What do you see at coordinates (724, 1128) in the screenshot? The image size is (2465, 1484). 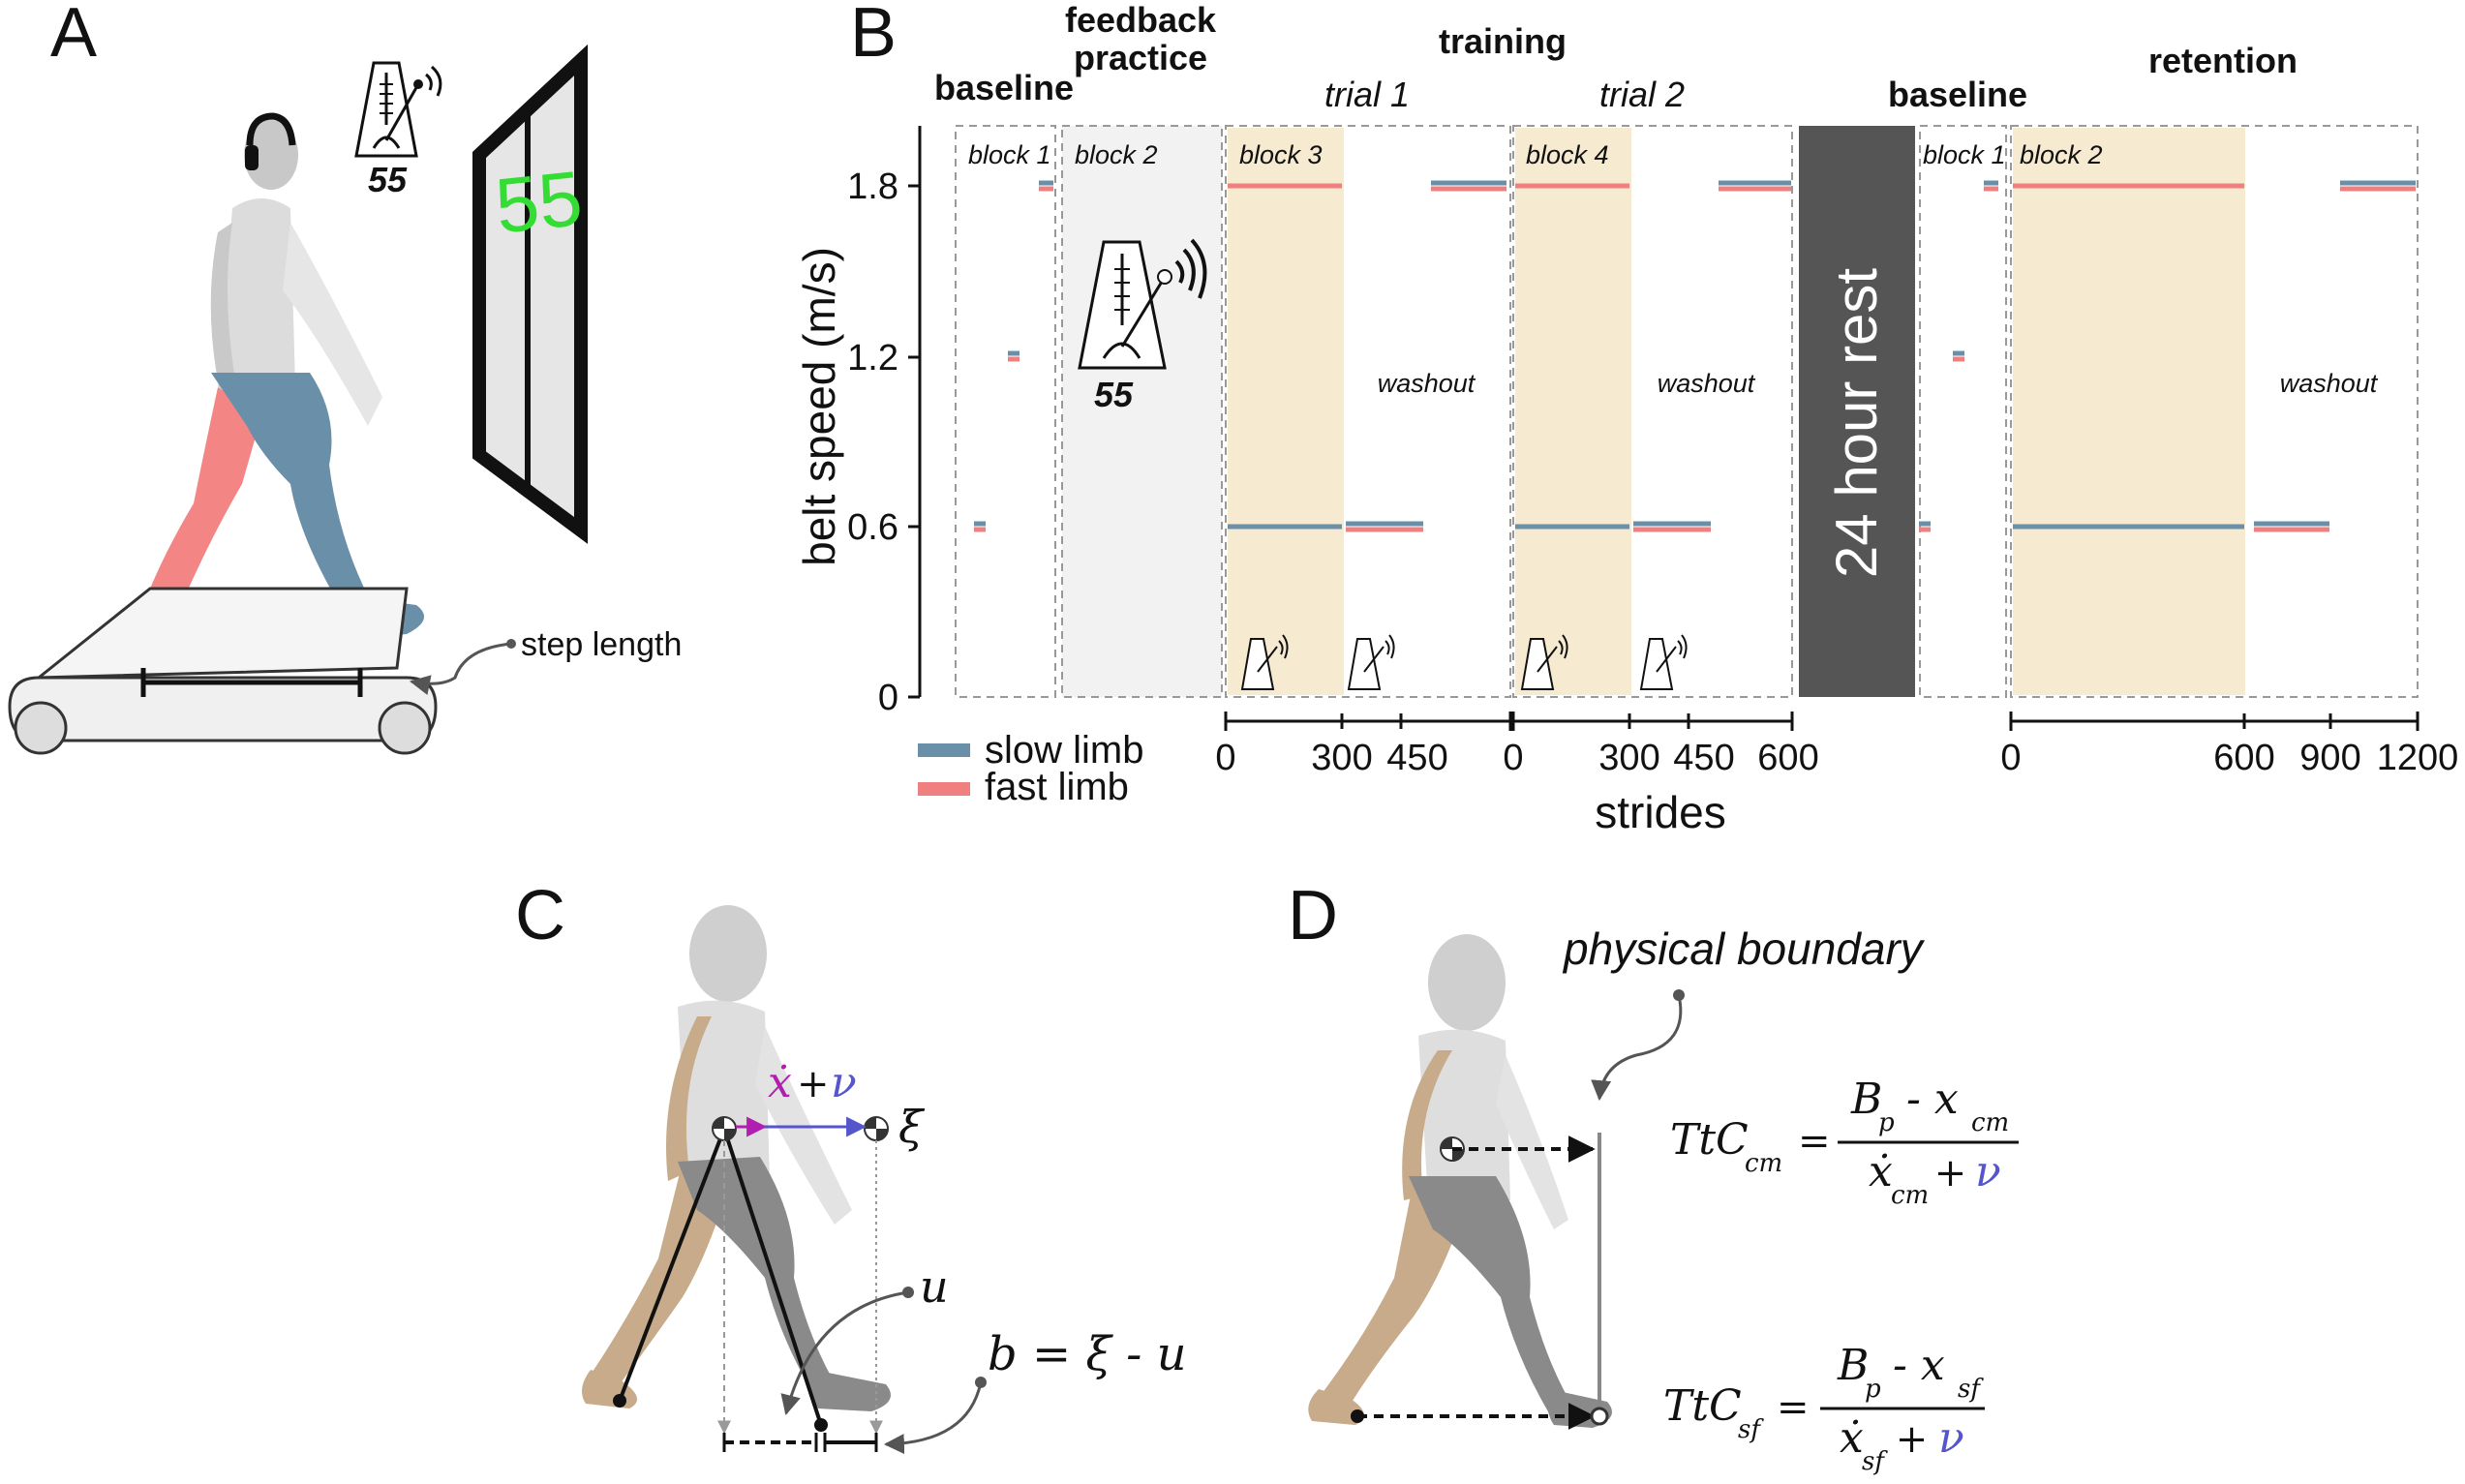 I see `com-marker` at bounding box center [724, 1128].